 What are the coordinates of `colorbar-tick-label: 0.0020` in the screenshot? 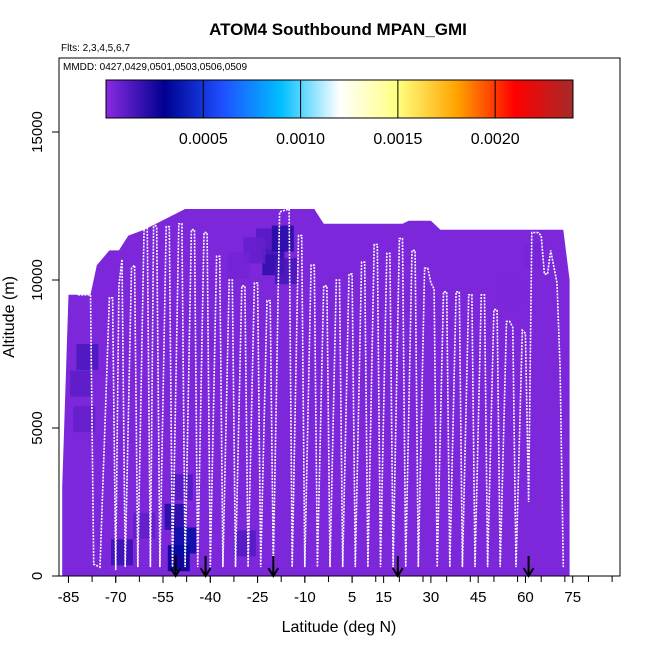 It's located at (495, 139).